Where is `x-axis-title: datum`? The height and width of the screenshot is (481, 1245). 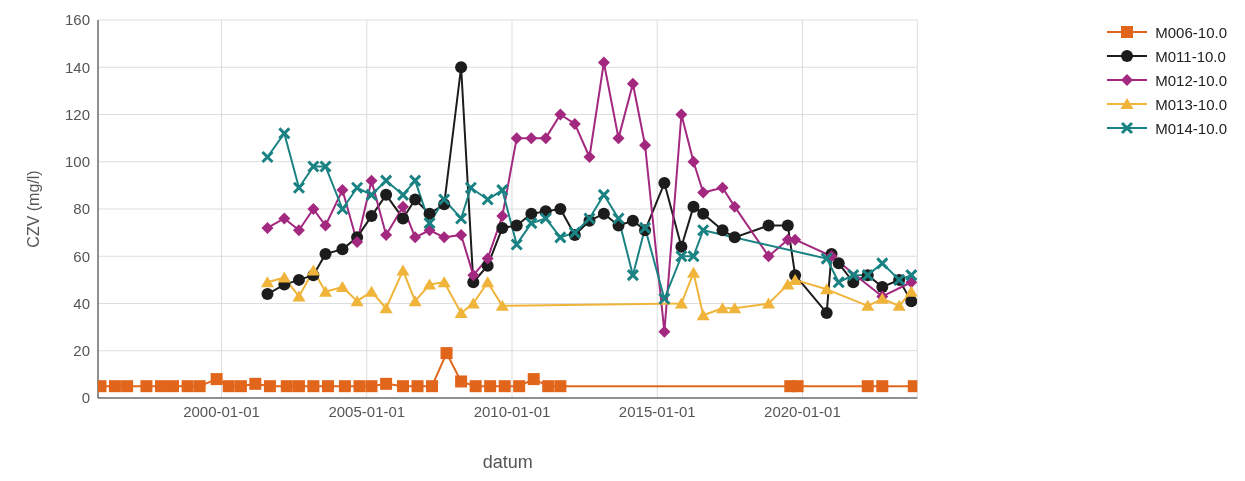 x-axis-title: datum is located at coordinates (507, 462).